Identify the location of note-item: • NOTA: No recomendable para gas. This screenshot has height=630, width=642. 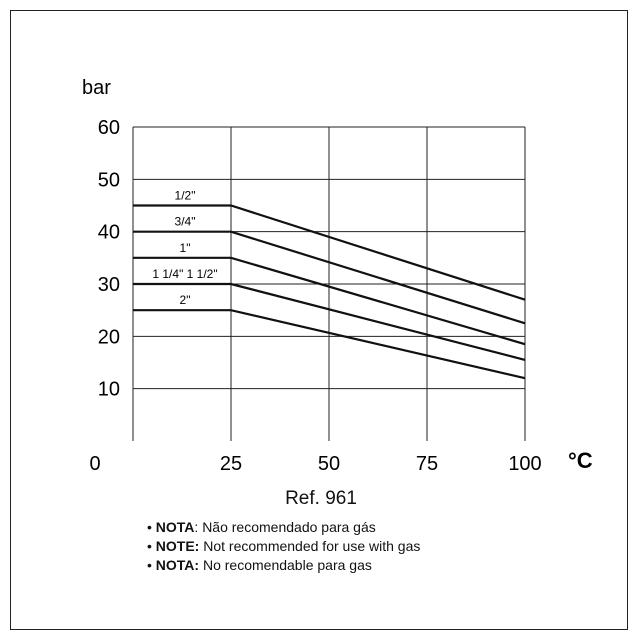
(259, 565).